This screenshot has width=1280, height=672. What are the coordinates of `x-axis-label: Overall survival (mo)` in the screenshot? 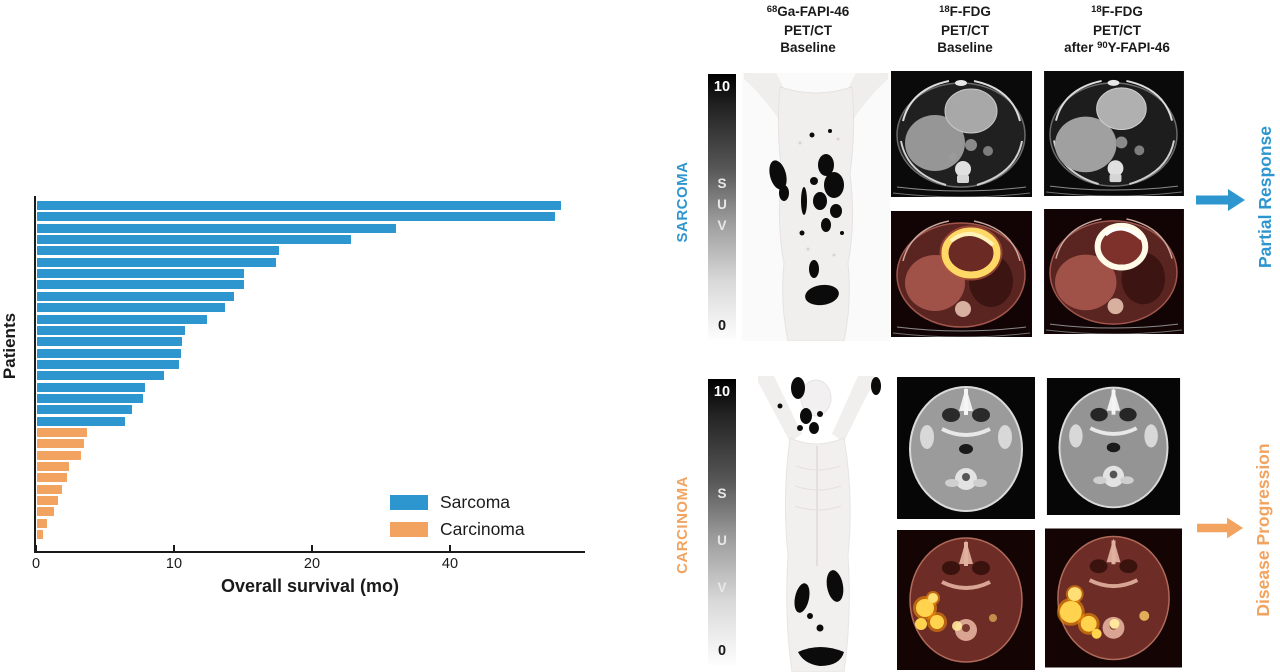 It's located at (310, 586).